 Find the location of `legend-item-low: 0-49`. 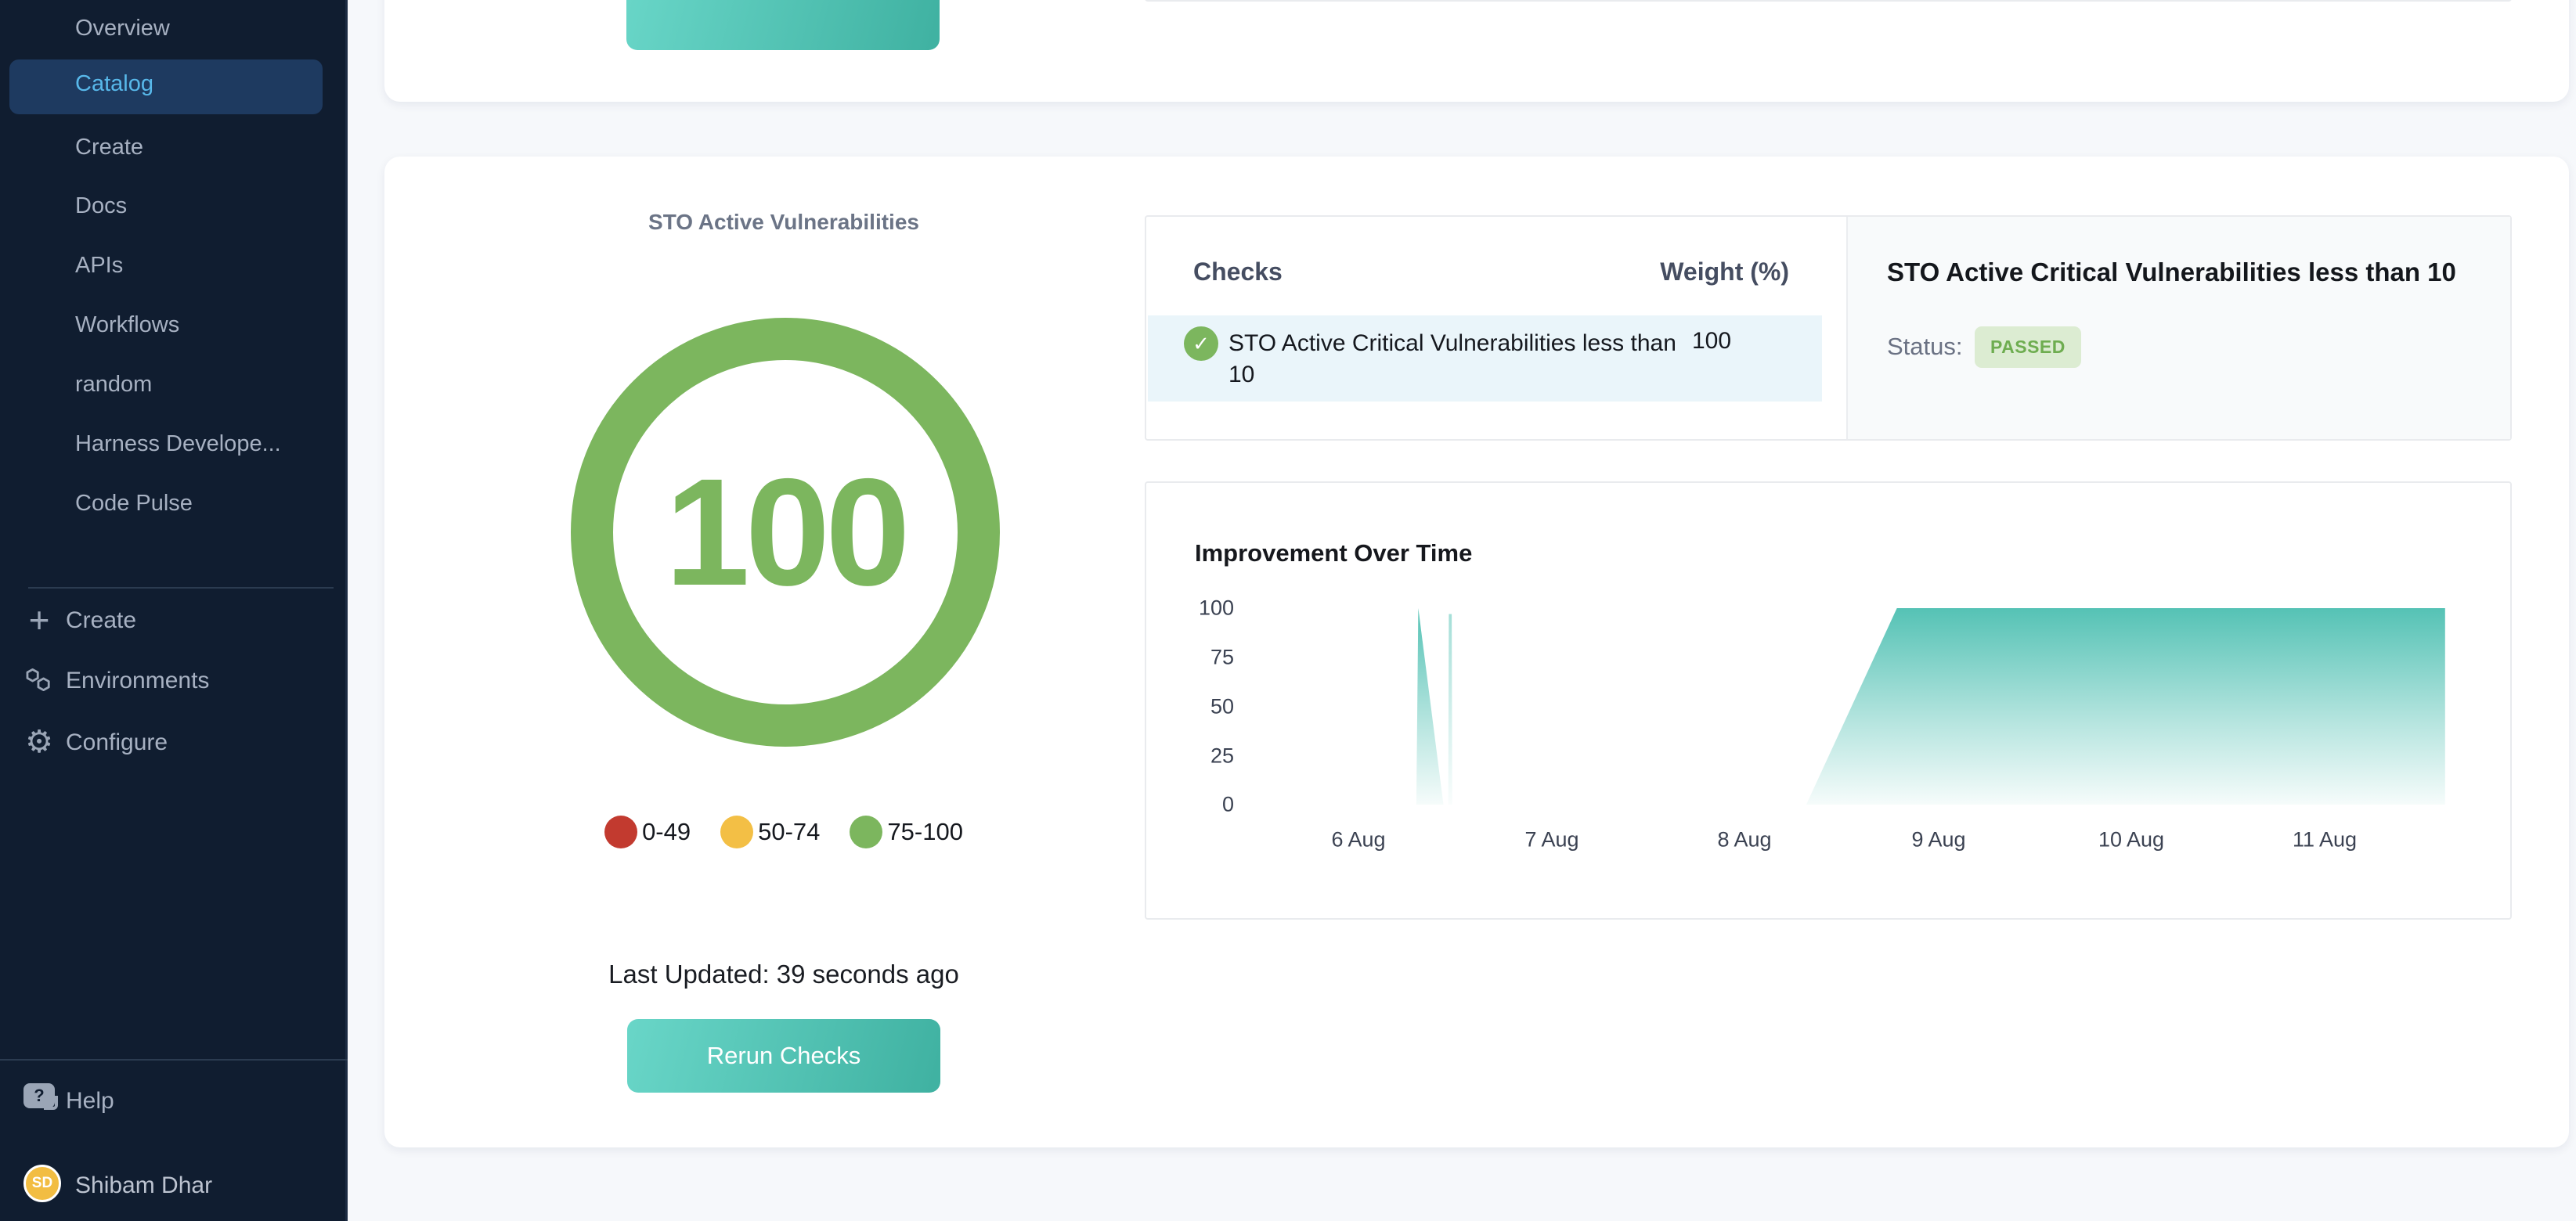

legend-item-low: 0-49 is located at coordinates (647, 832).